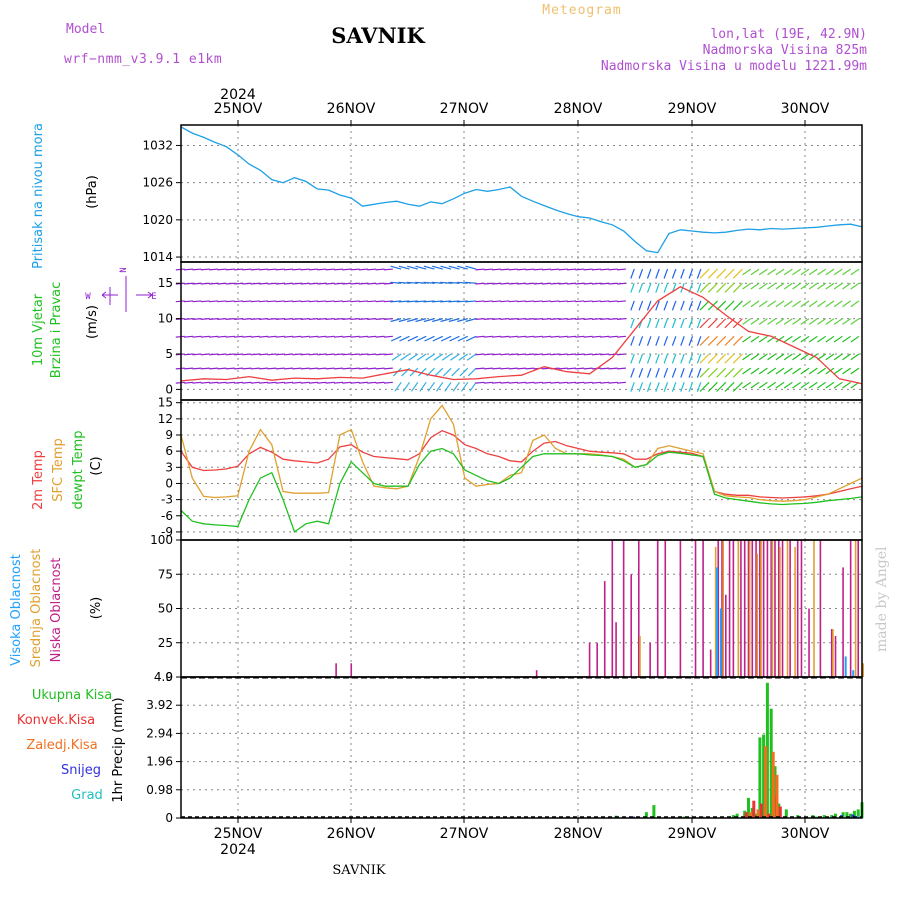 The width and height of the screenshot is (900, 900). Describe the element at coordinates (760, 777) in the screenshot. I see `rain-total-bar` at that location.